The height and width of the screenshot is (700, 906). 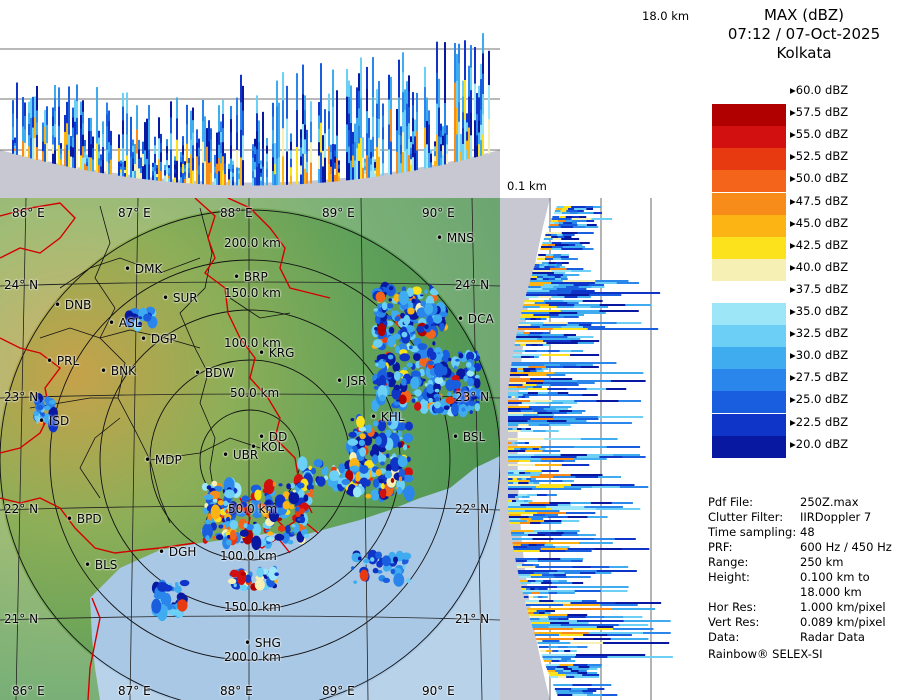 What do you see at coordinates (835, 577) in the screenshot?
I see `info-value: 0.100 km to` at bounding box center [835, 577].